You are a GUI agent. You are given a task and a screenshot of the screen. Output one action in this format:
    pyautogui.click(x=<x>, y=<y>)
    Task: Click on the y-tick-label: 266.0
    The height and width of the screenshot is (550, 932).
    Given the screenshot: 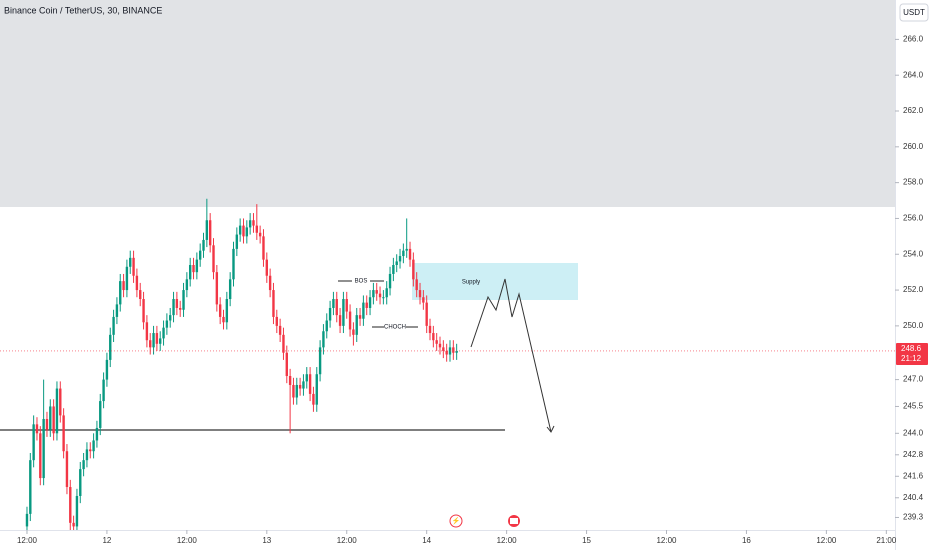 What is the action you would take?
    pyautogui.click(x=913, y=39)
    